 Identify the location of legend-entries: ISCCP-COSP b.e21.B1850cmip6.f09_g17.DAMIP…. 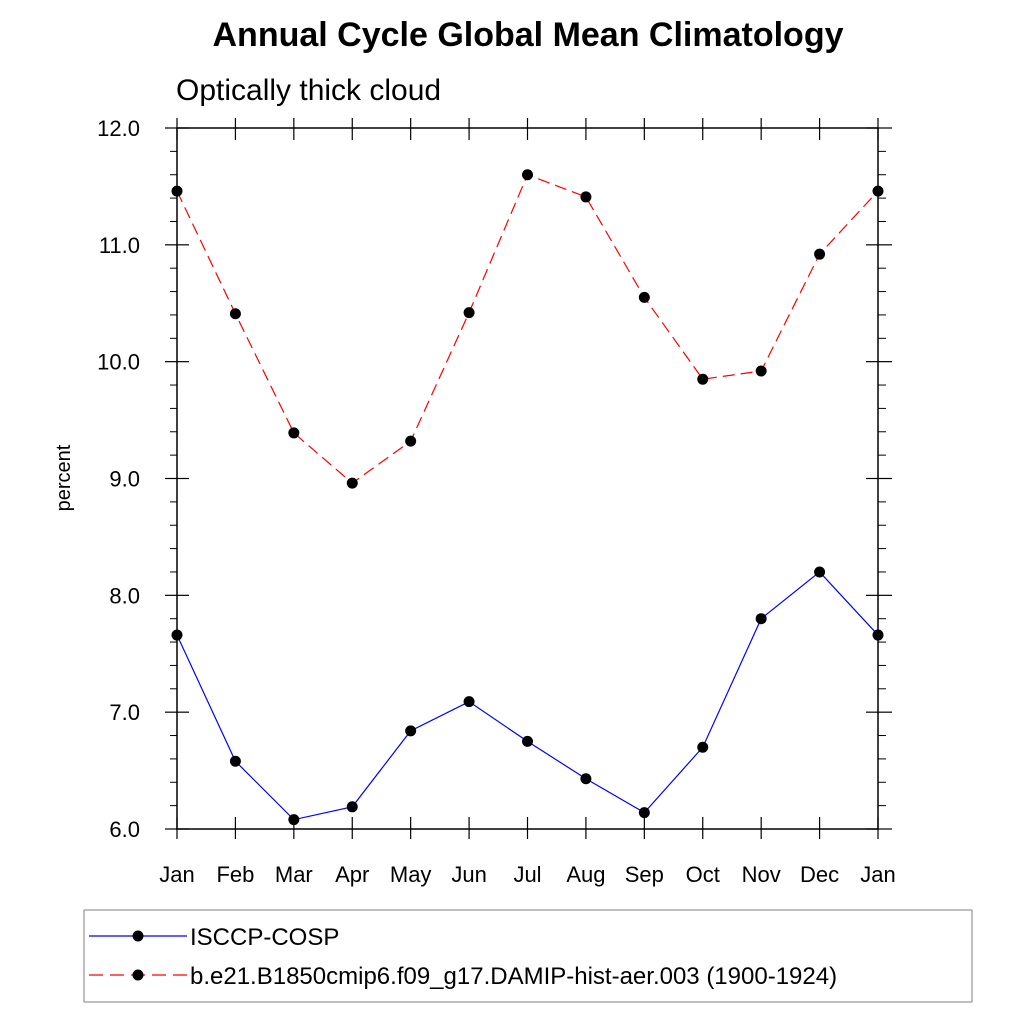
(463, 957).